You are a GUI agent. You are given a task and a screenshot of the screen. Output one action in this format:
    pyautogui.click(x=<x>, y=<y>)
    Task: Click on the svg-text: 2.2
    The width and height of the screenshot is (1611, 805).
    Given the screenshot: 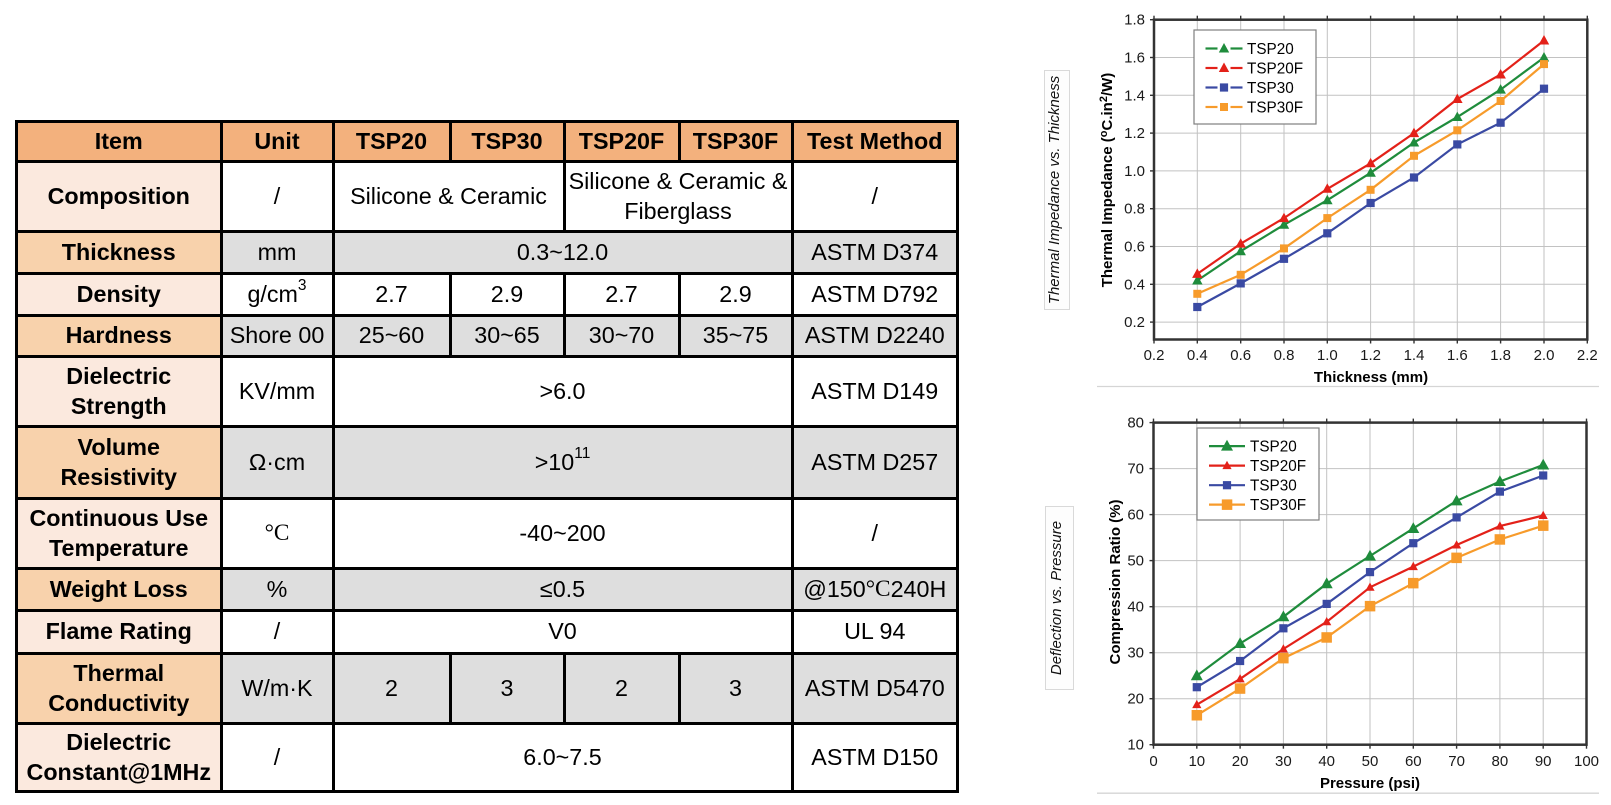 What is the action you would take?
    pyautogui.click(x=1587, y=355)
    